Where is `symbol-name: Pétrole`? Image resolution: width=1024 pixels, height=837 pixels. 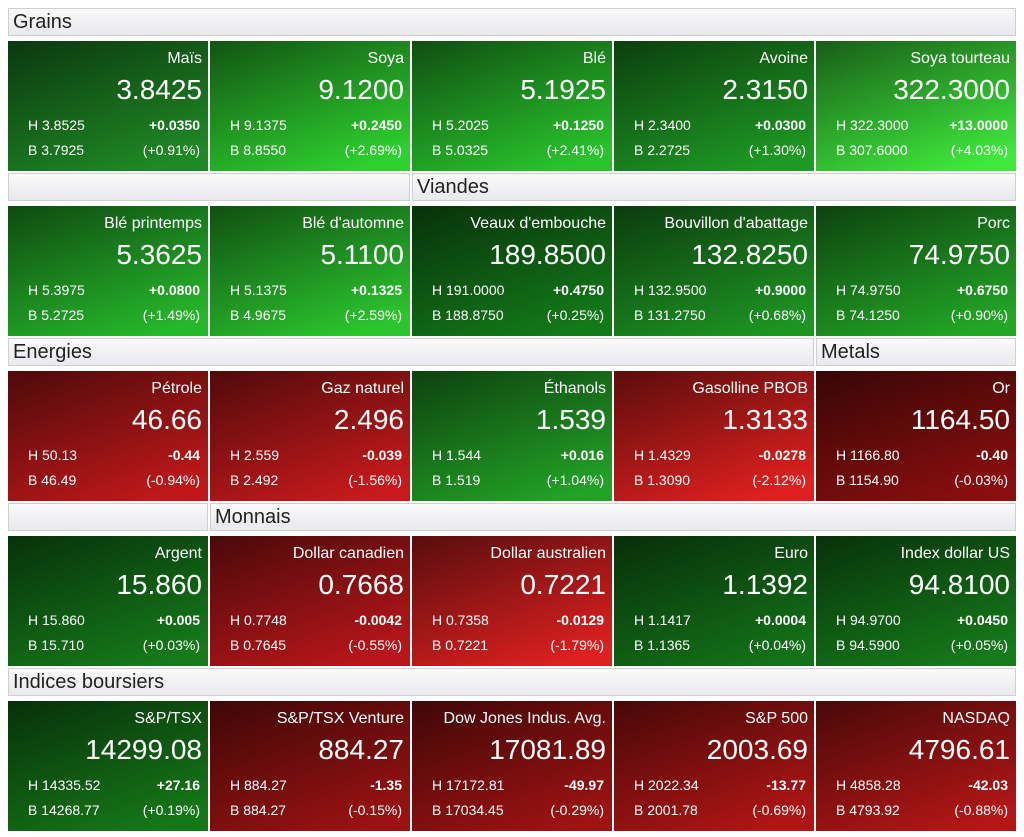 symbol-name: Pétrole is located at coordinates (176, 388).